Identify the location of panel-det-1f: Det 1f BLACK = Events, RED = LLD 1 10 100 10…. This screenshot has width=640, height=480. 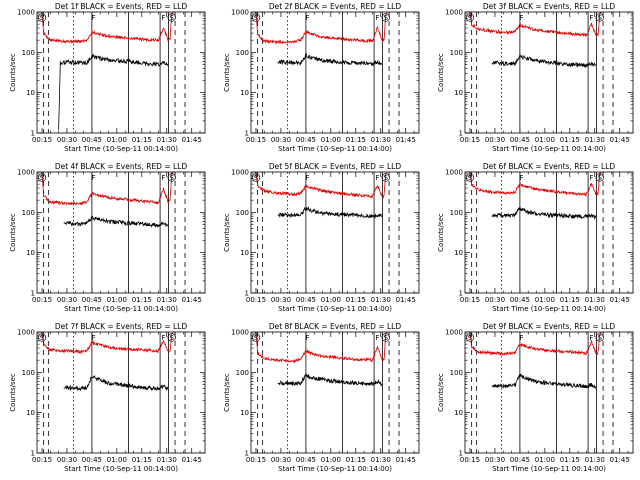
(107, 77).